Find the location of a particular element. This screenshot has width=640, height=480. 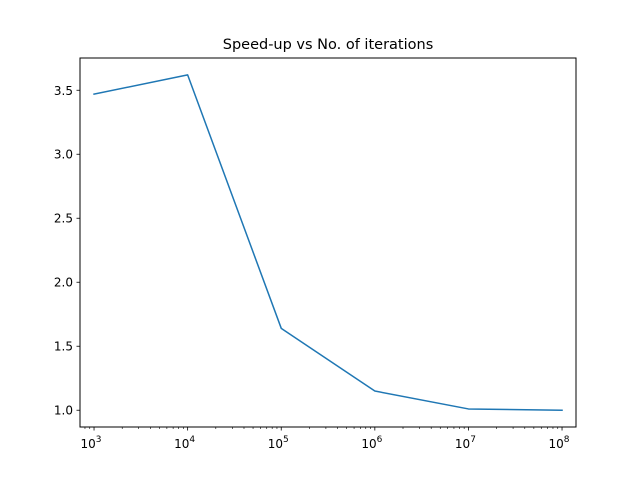

chart-title: Speed-up vs No. of iterations is located at coordinates (328, 45).